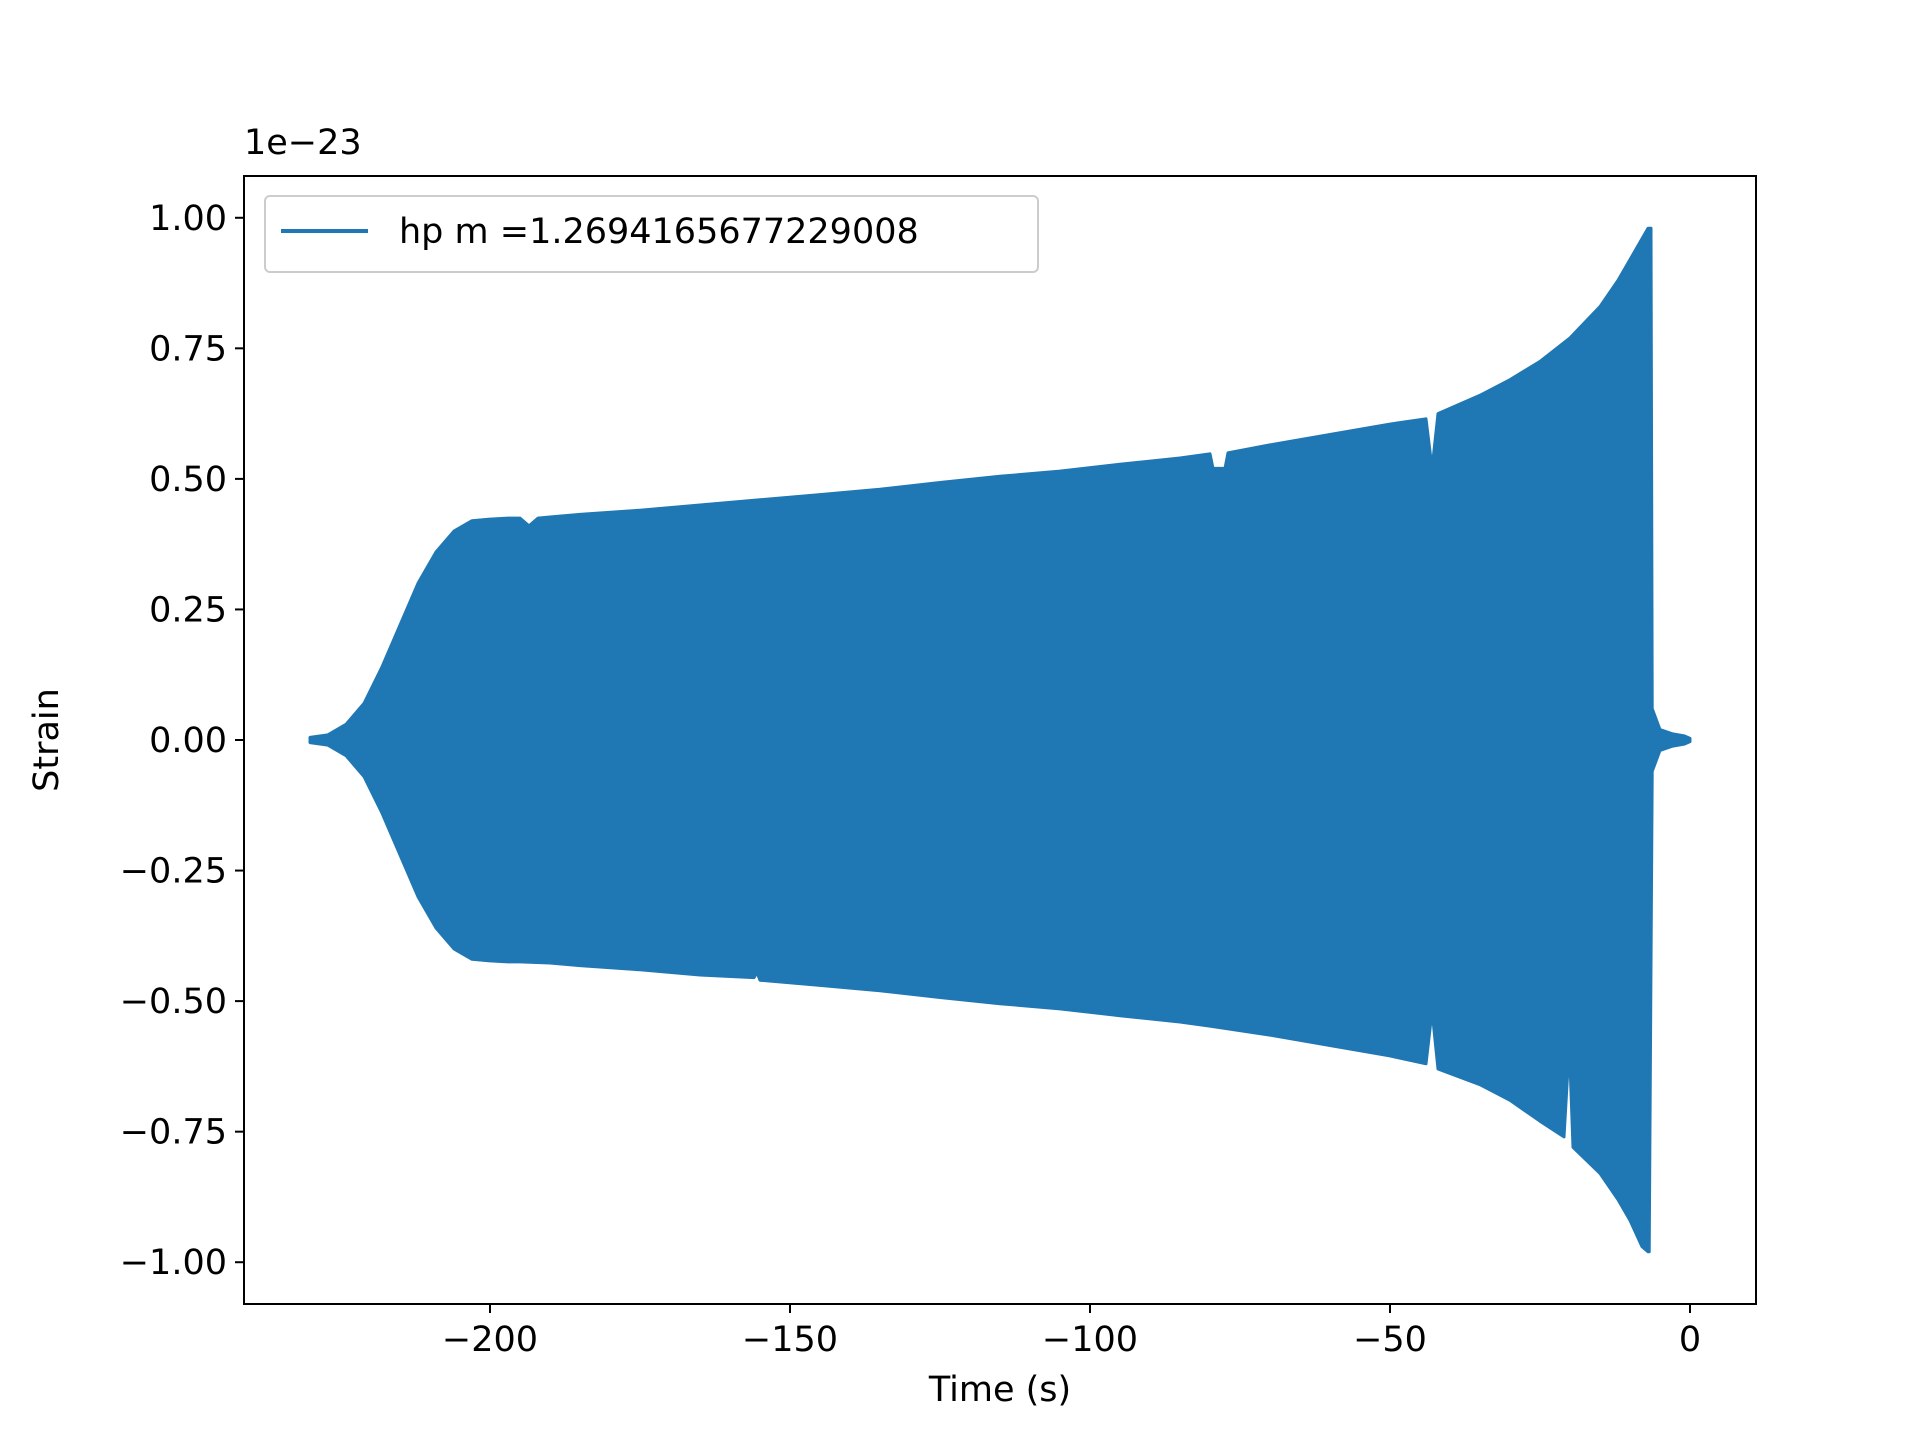  Describe the element at coordinates (47, 740) in the screenshot. I see `y-axis-label: Strain` at that location.